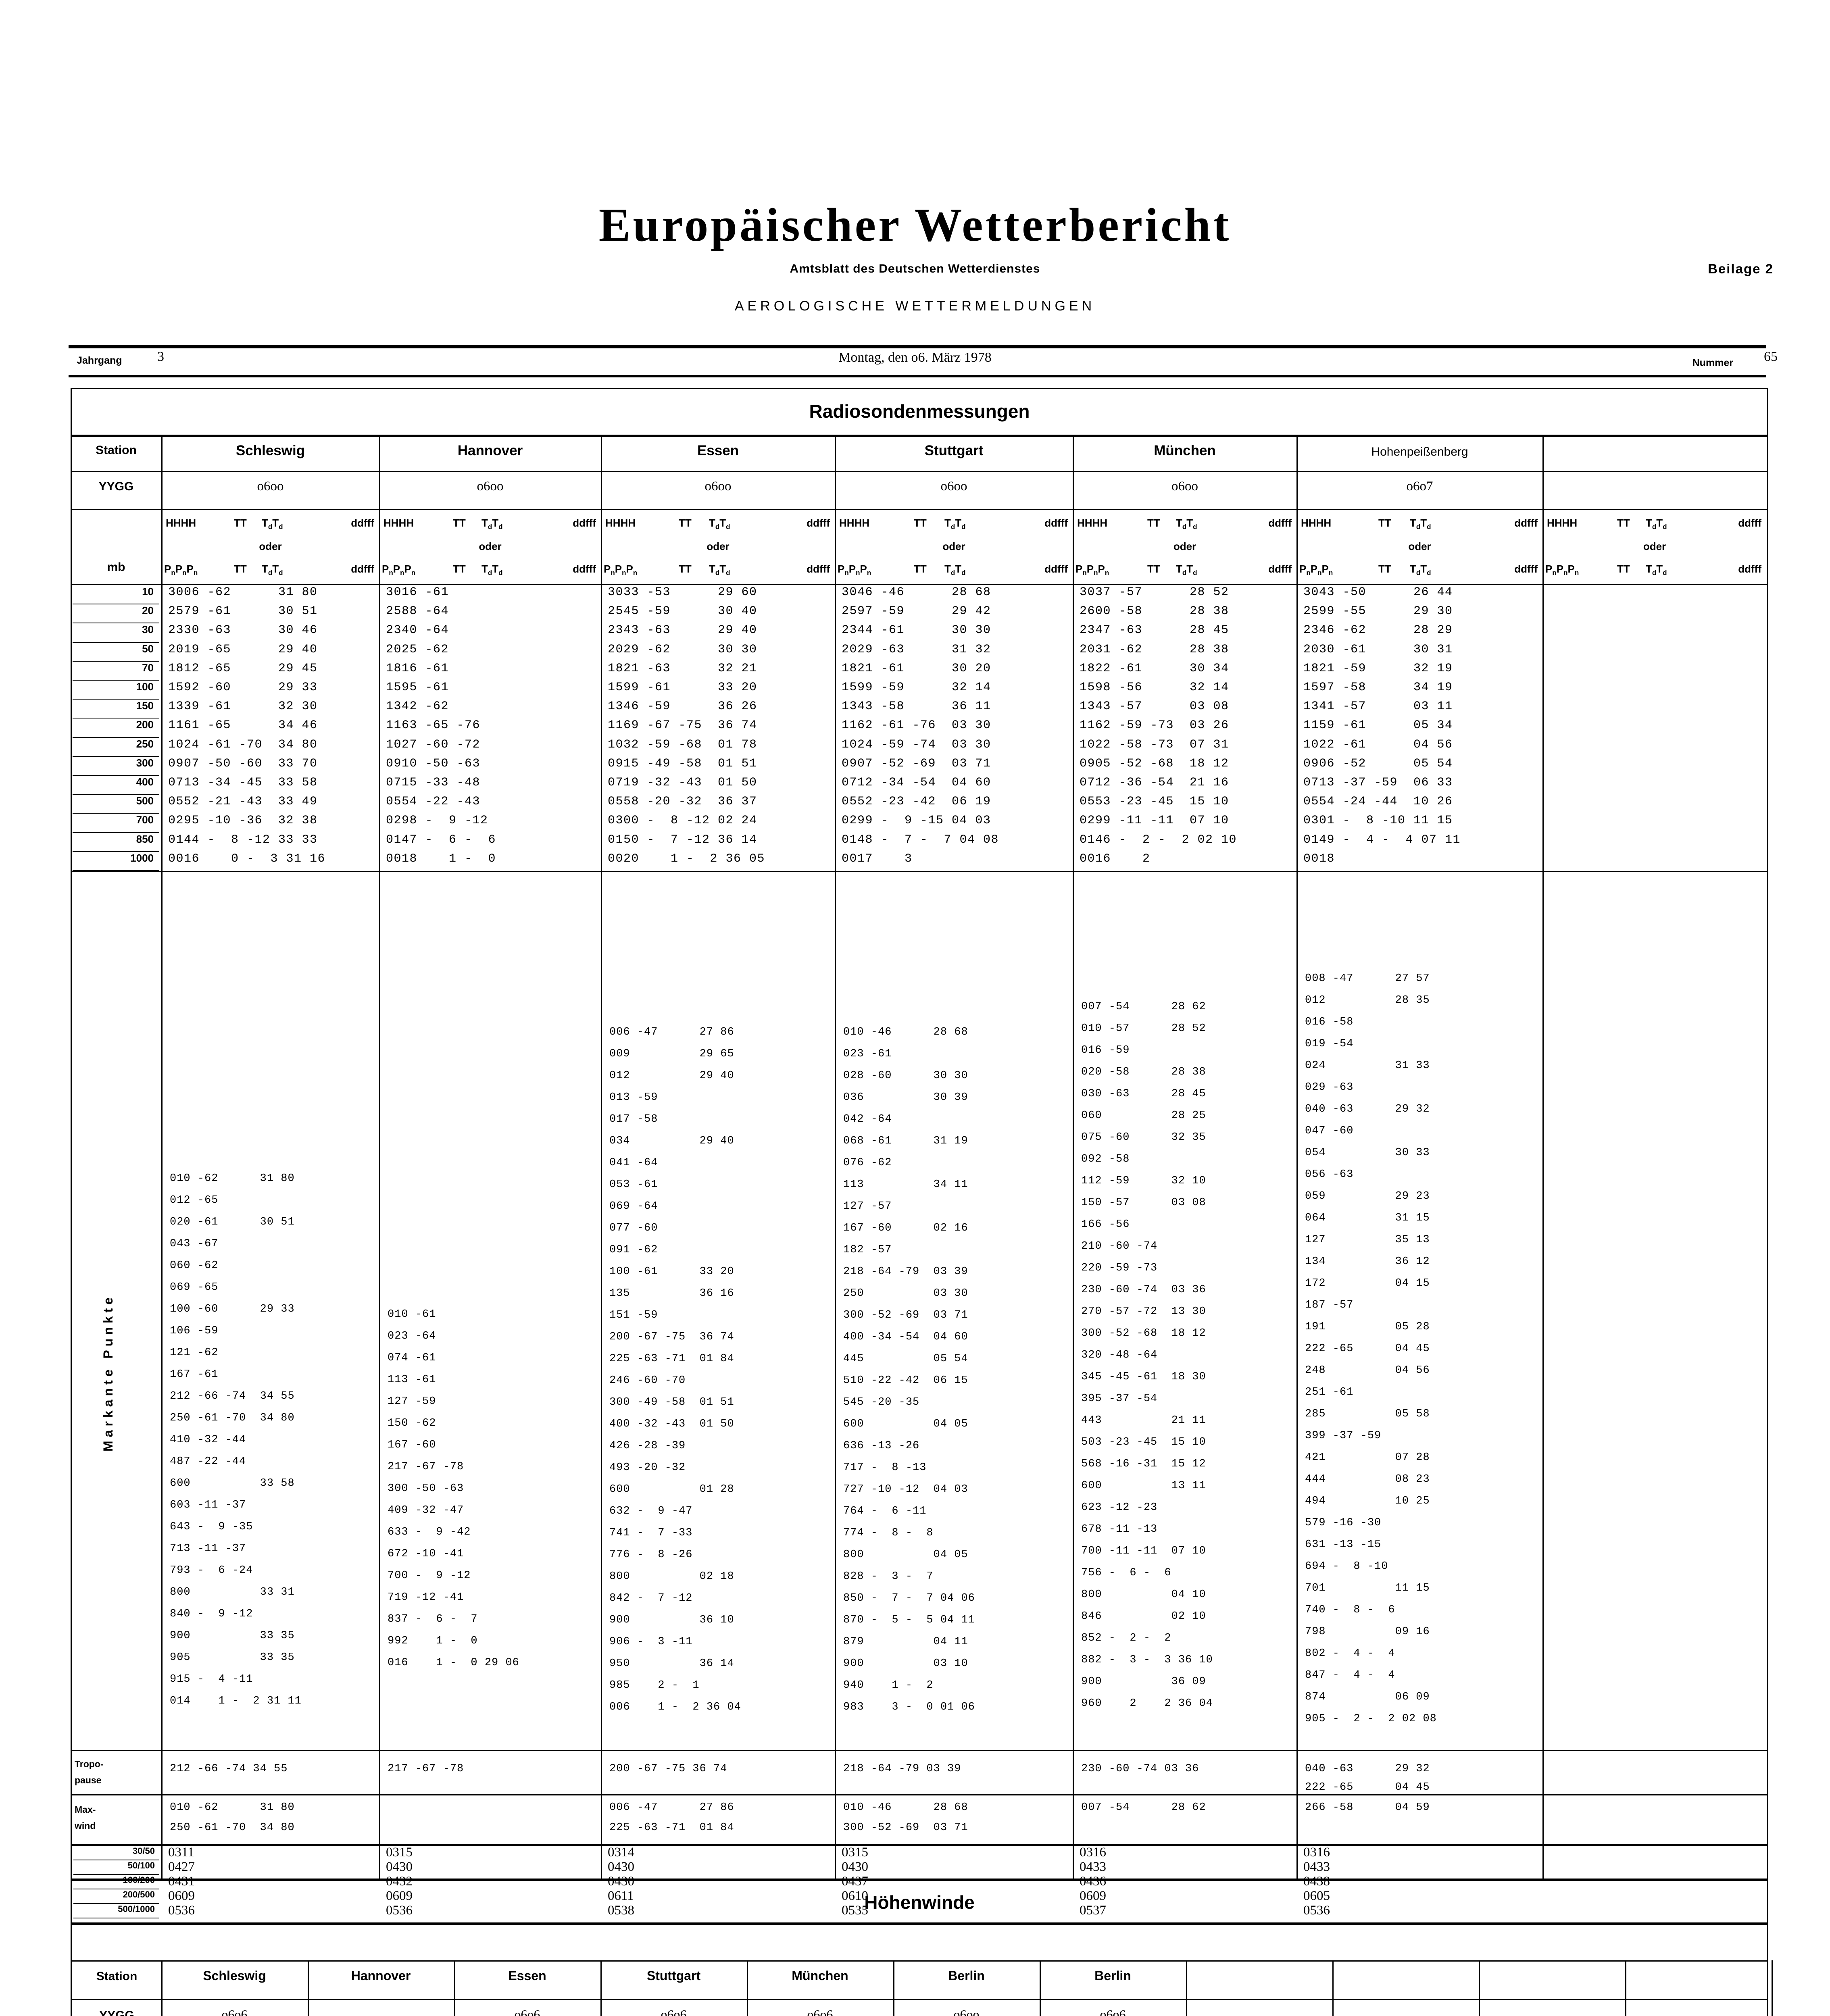 The image size is (1830, 2016). What do you see at coordinates (671, 1272) in the screenshot?
I see `markante-essen-11: 100 -61 33 20` at bounding box center [671, 1272].